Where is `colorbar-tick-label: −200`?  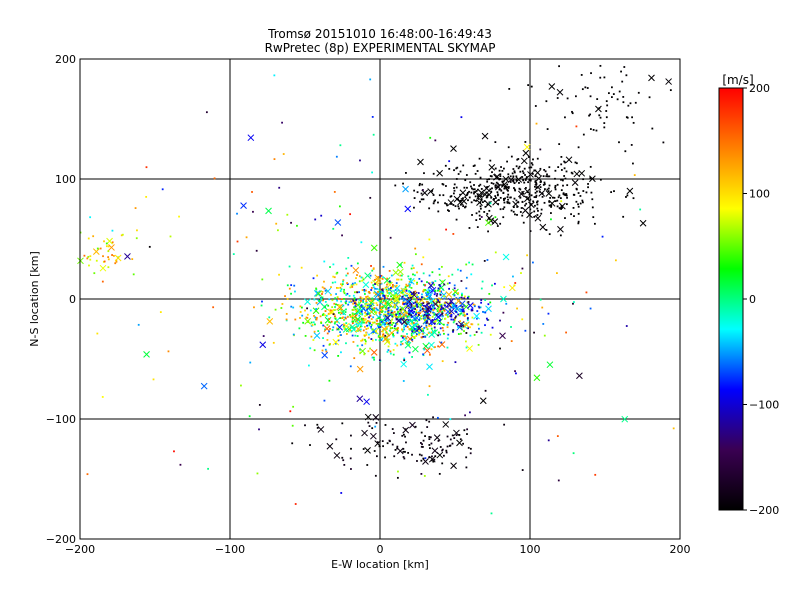
colorbar-tick-label: −200 is located at coordinates (764, 510).